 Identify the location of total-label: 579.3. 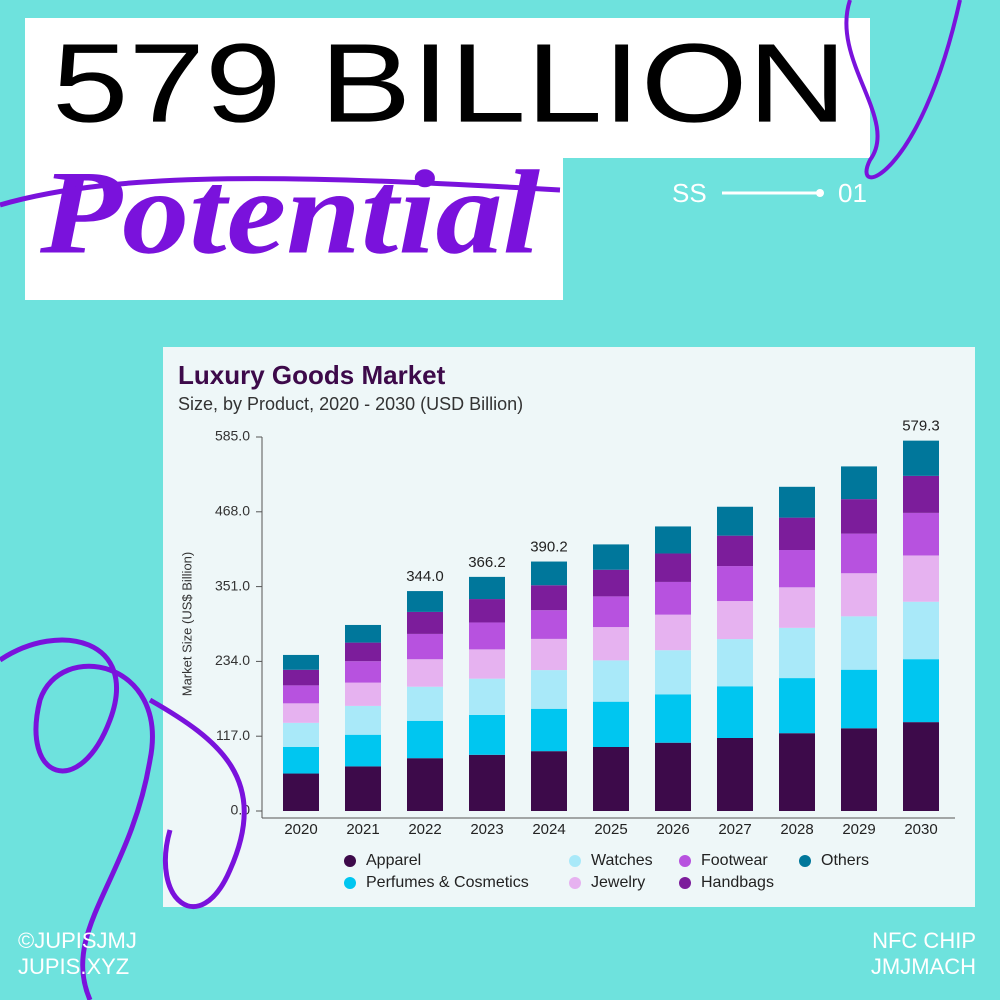
(921, 426).